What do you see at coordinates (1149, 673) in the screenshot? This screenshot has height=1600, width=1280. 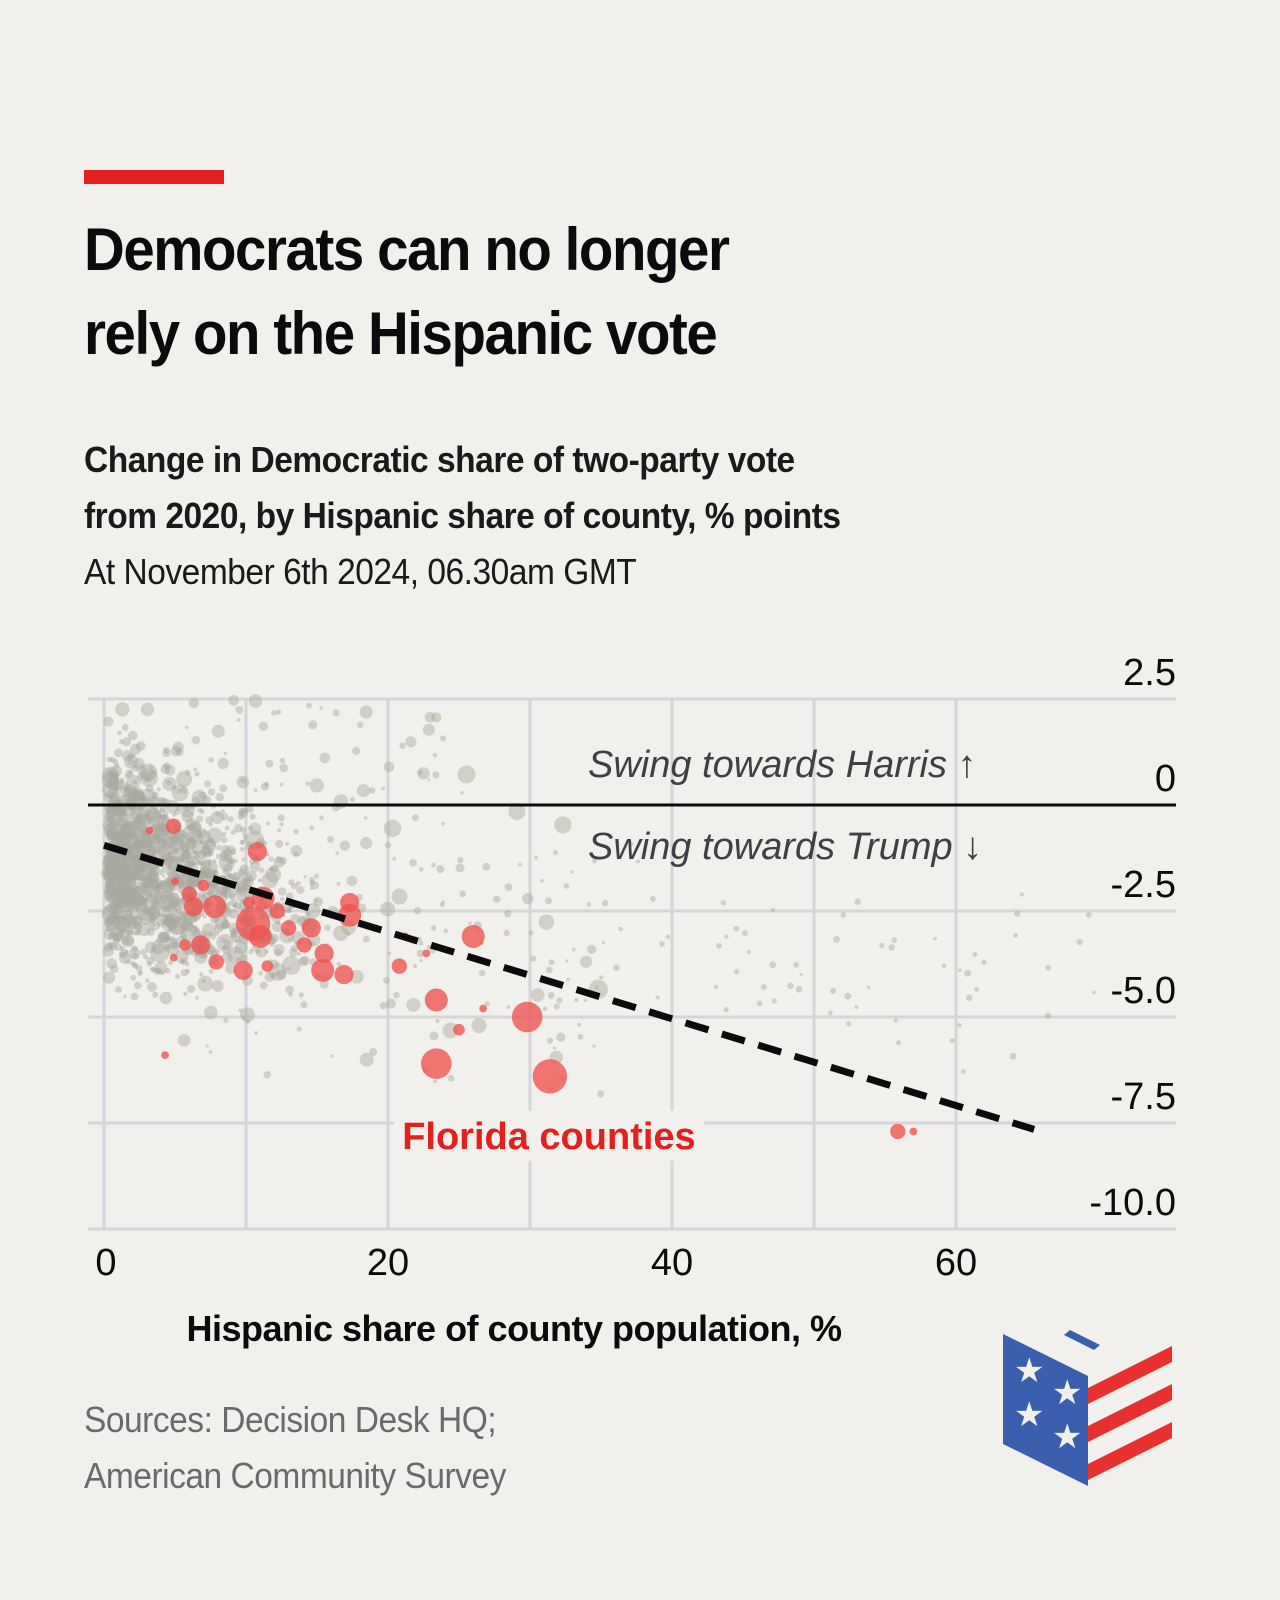 I see `y-tick-label: 2.5` at bounding box center [1149, 673].